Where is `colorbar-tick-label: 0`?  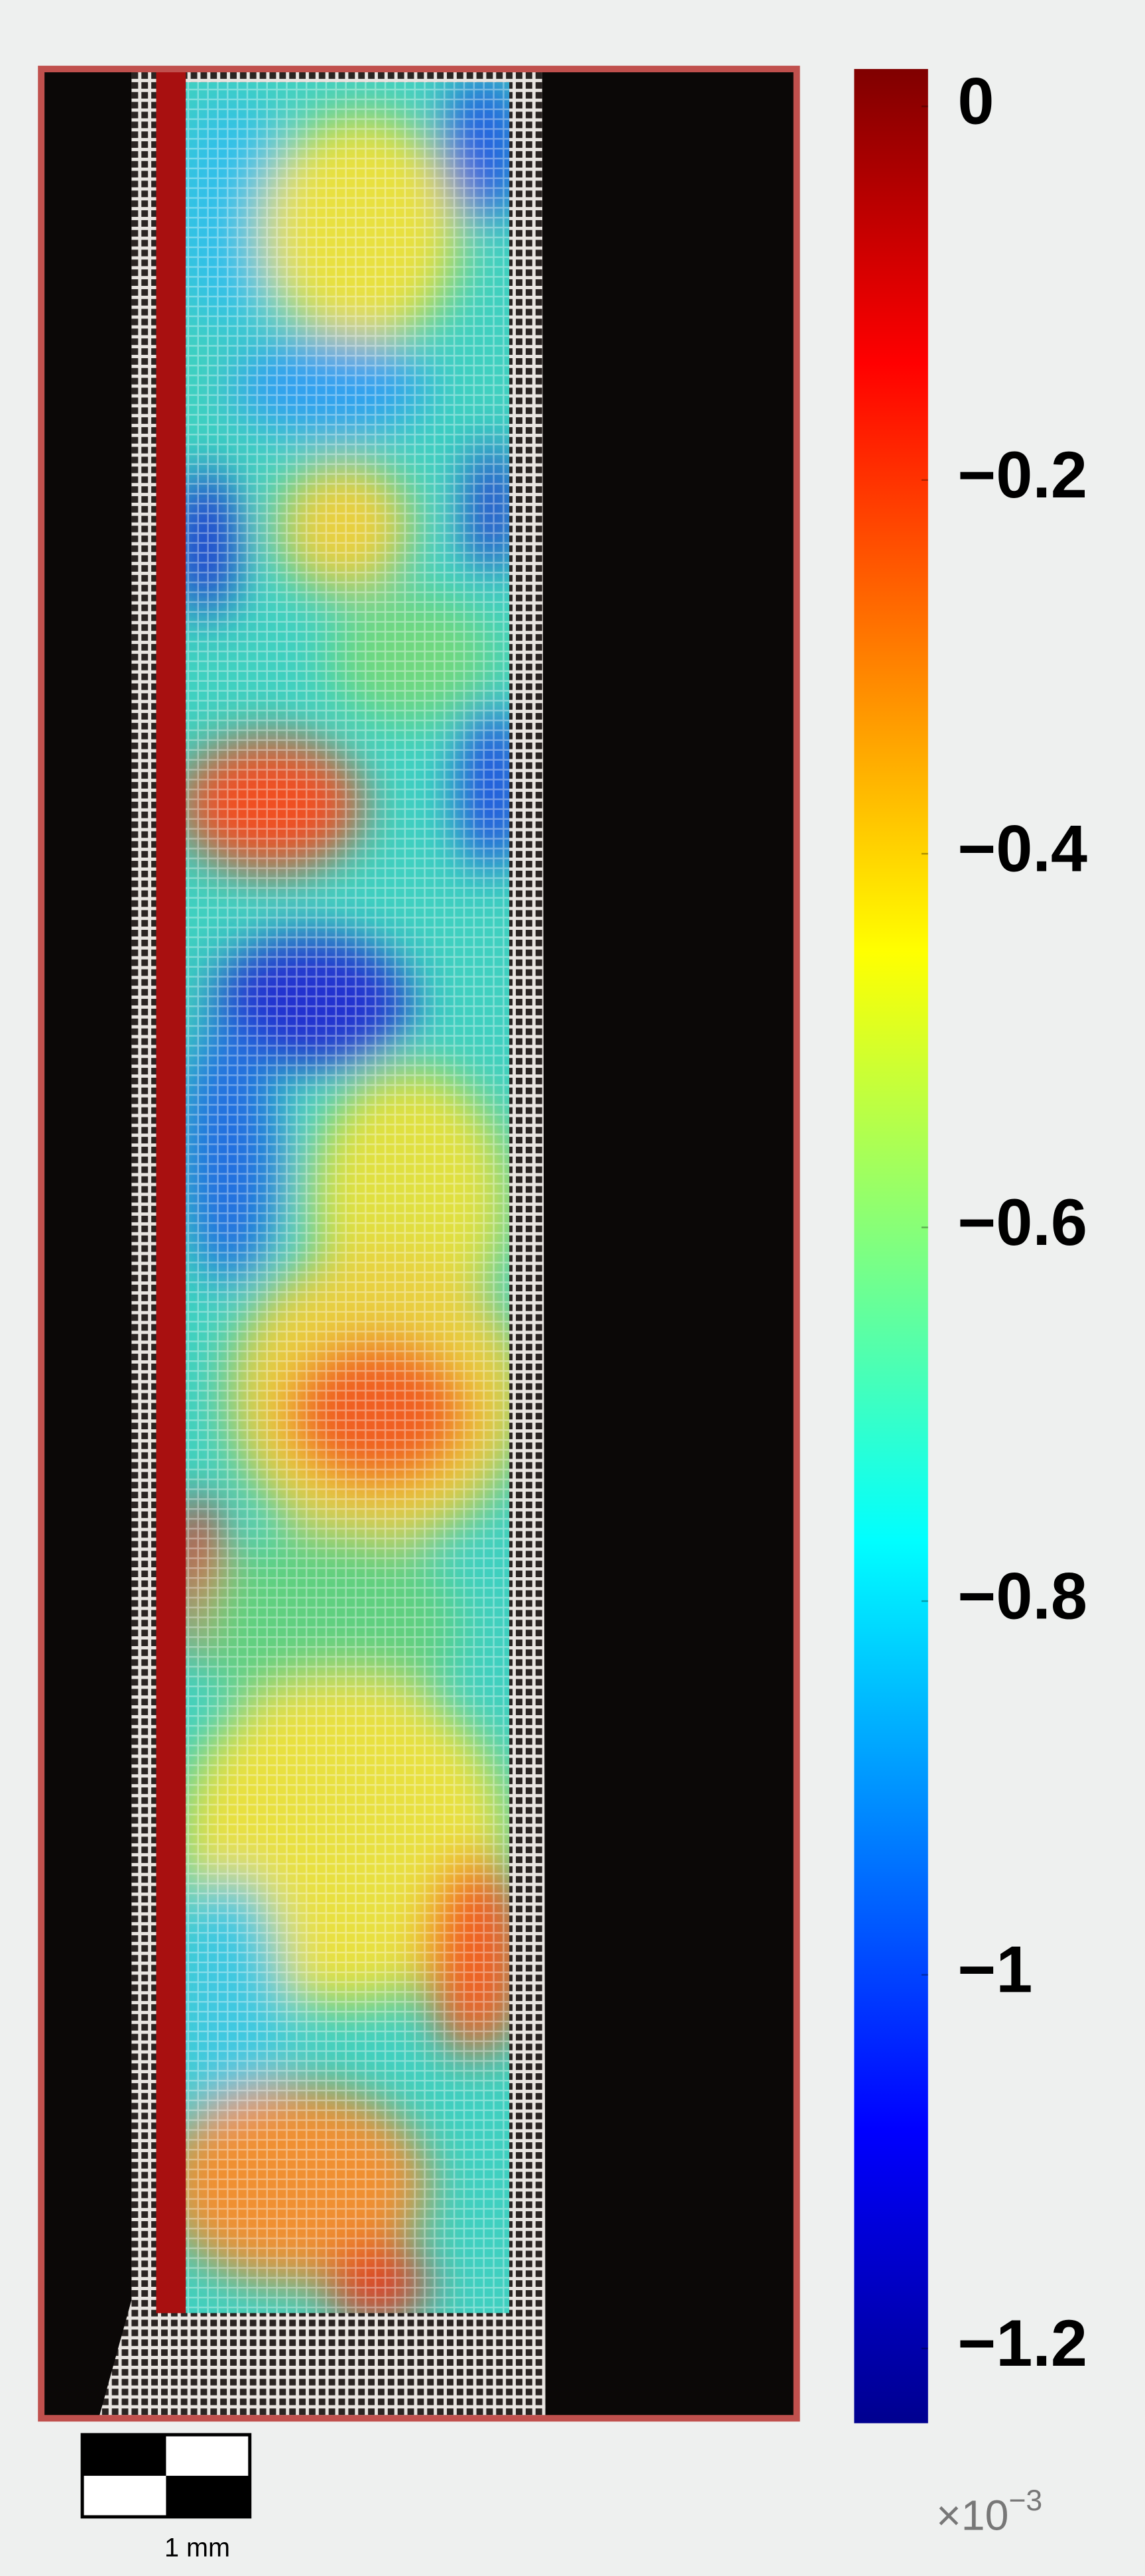
colorbar-tick-label: 0 is located at coordinates (975, 101).